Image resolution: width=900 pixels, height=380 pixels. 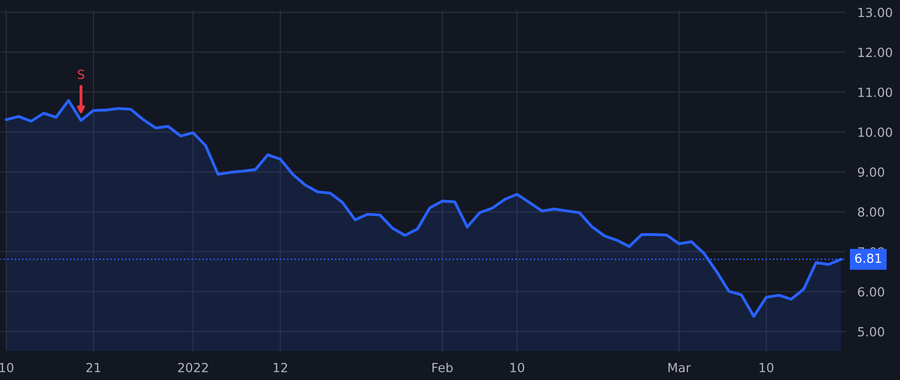 What do you see at coordinates (868, 258) in the screenshot?
I see `ref-line-label: 6.81` at bounding box center [868, 258].